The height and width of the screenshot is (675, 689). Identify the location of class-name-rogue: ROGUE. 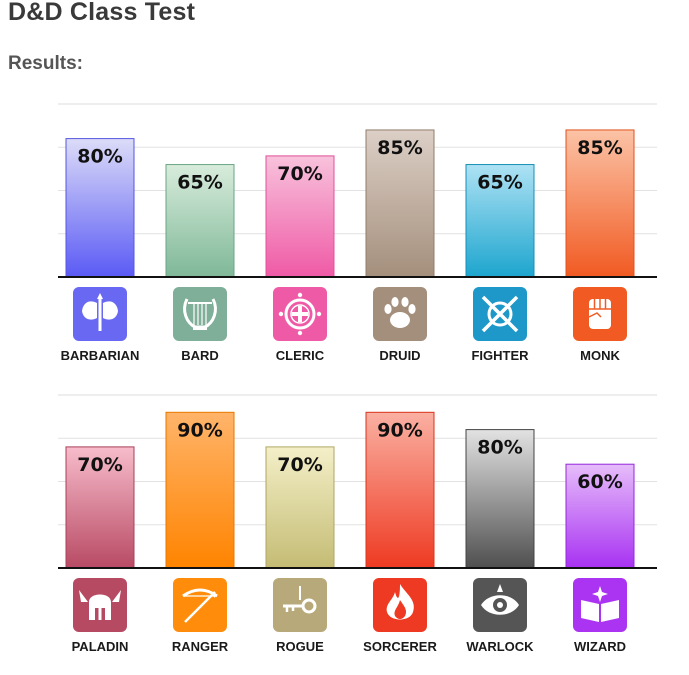
(300, 646).